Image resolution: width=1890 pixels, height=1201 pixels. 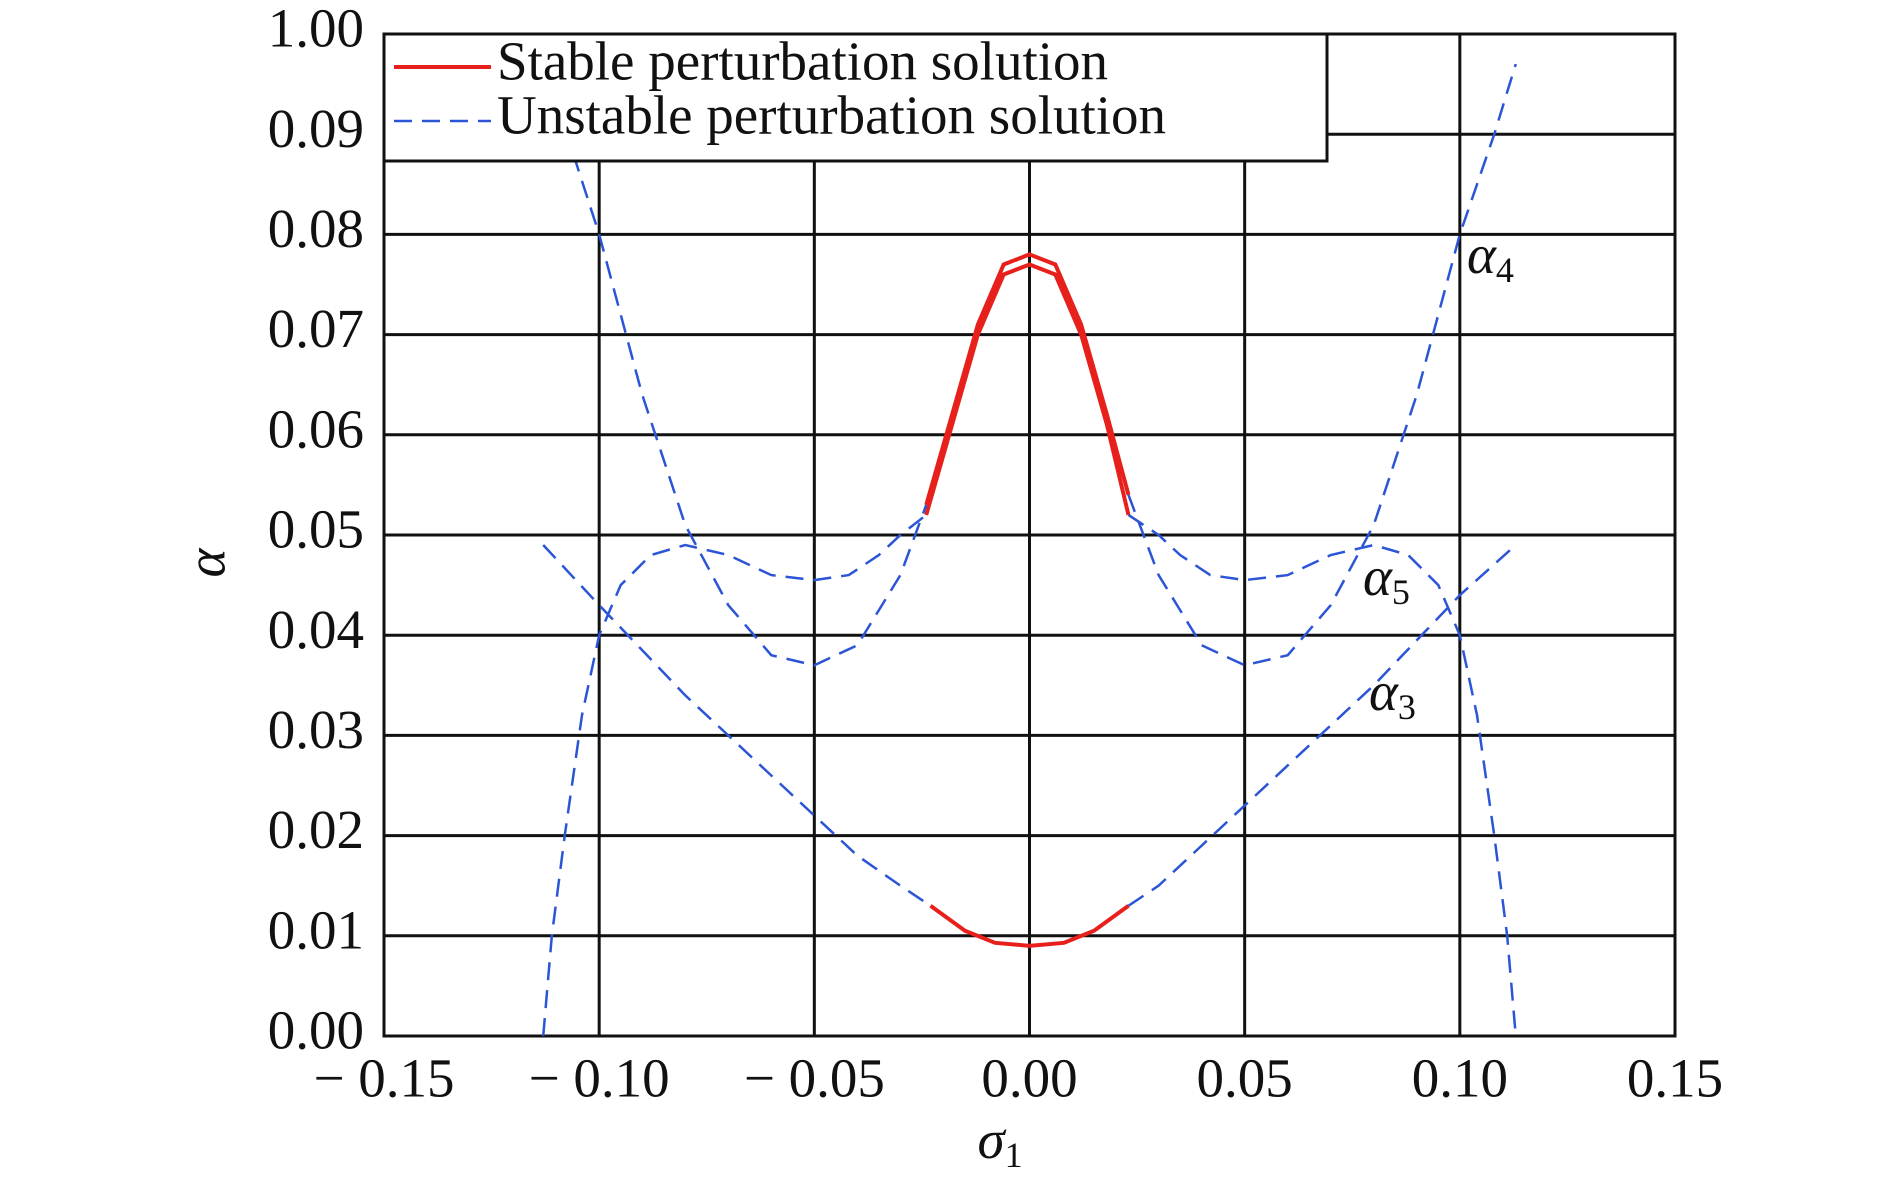 I want to click on annotation: α5, so click(x=1386, y=579).